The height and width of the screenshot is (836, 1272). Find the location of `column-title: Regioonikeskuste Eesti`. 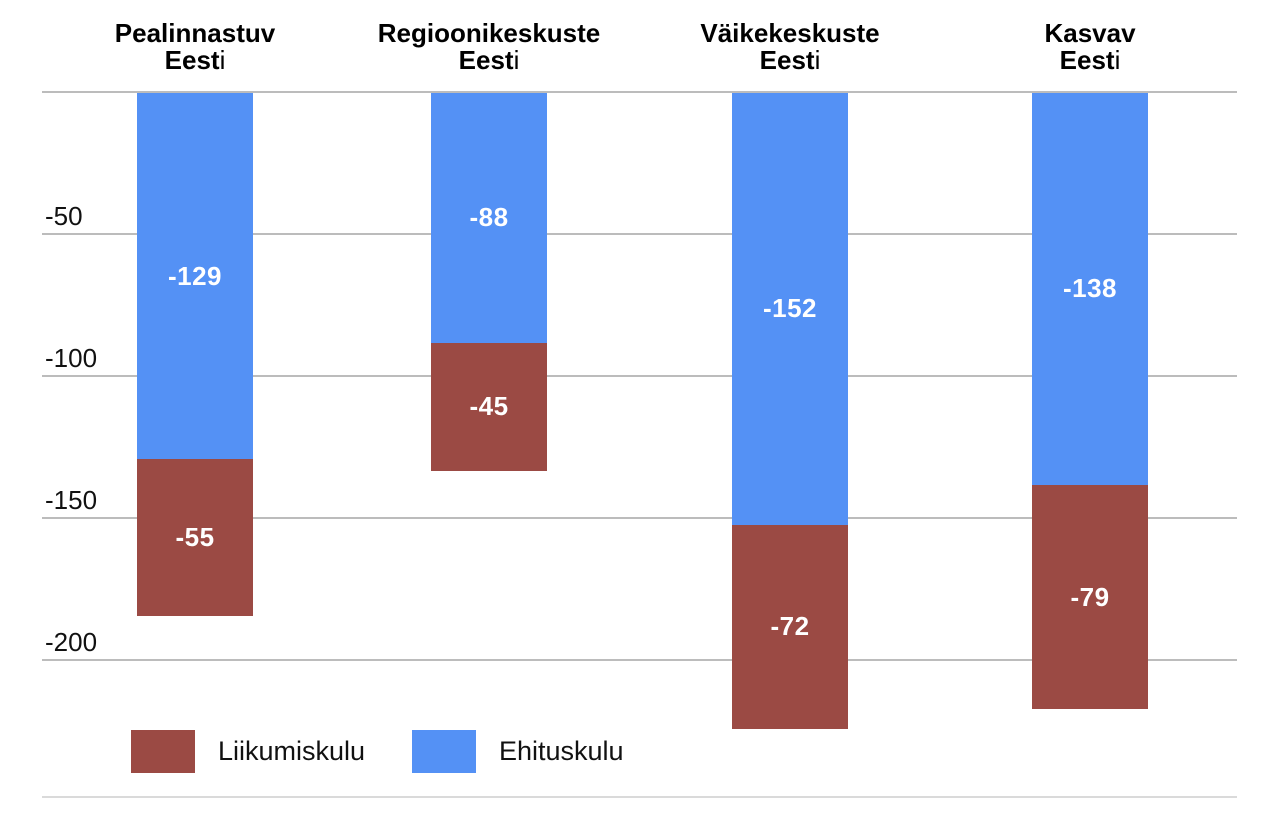

column-title: Regioonikeskuste Eesti is located at coordinates (489, 47).